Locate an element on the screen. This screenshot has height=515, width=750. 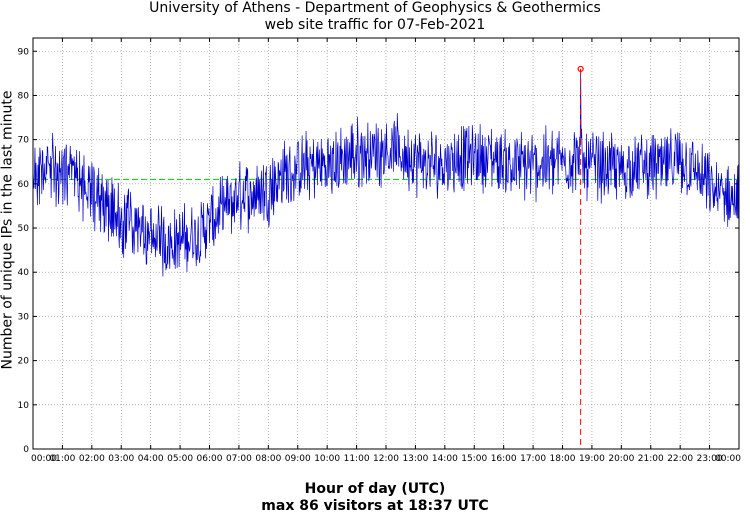
x-axis-label: Hour of day (UTC) is located at coordinates (375, 489).